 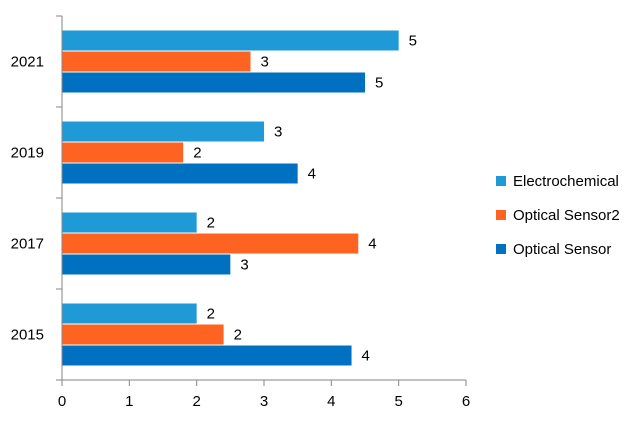 What do you see at coordinates (196, 401) in the screenshot?
I see `x-tick-label: 2` at bounding box center [196, 401].